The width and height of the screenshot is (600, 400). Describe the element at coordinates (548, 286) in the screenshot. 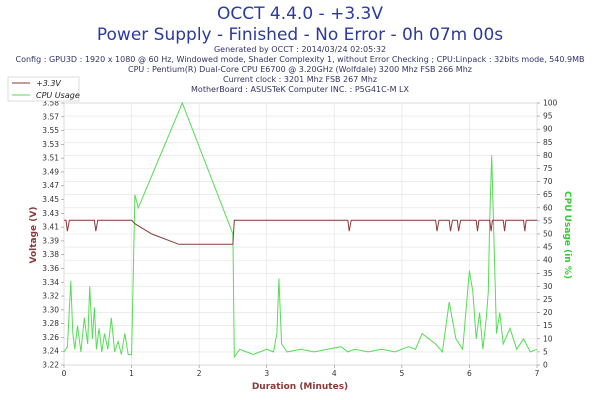

I see `y-right-tick-label: 30` at that location.